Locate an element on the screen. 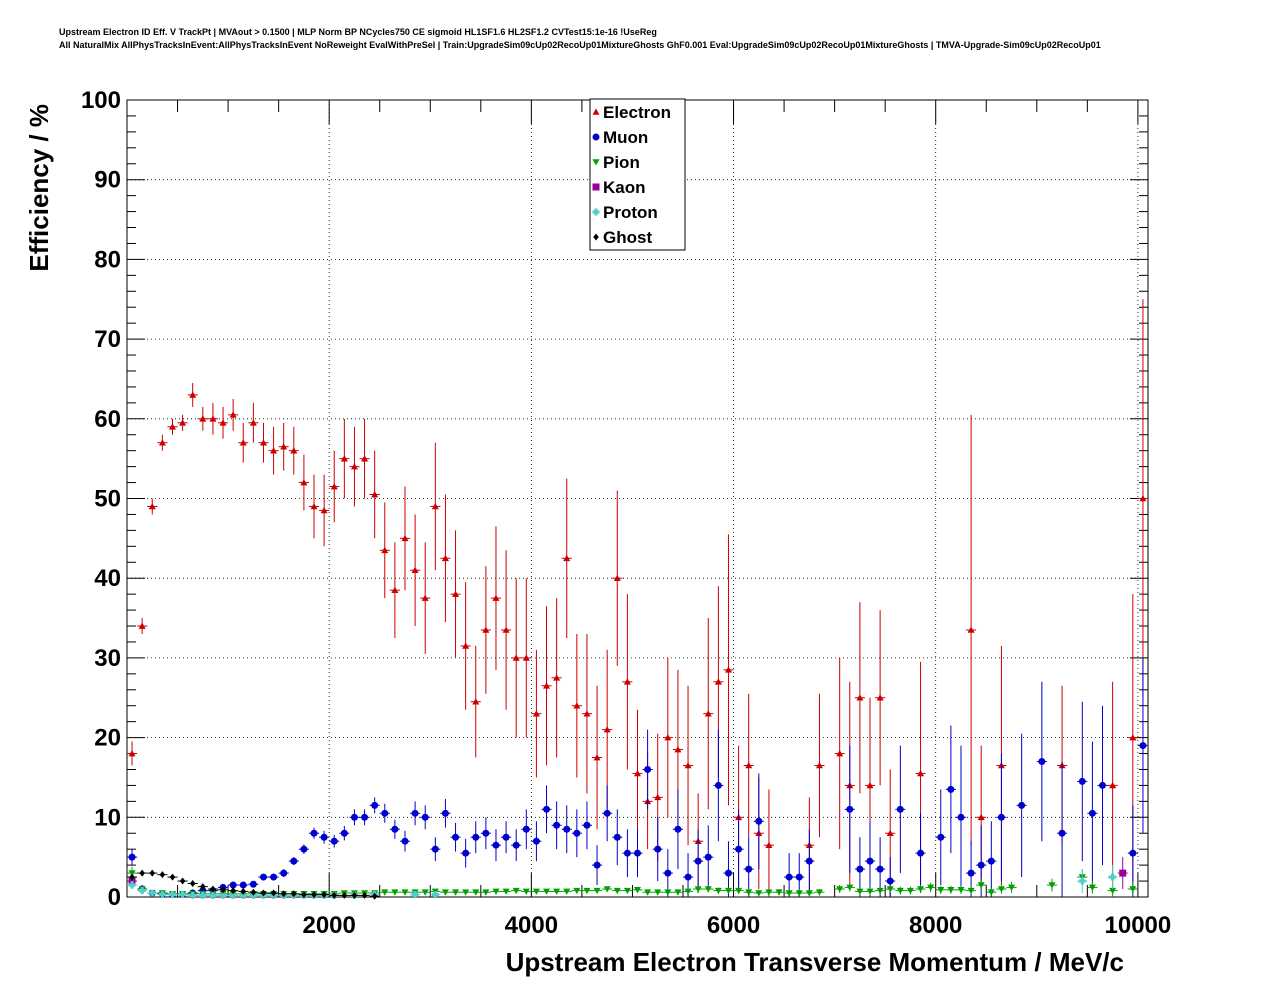  legend-label: Pion is located at coordinates (621, 162).